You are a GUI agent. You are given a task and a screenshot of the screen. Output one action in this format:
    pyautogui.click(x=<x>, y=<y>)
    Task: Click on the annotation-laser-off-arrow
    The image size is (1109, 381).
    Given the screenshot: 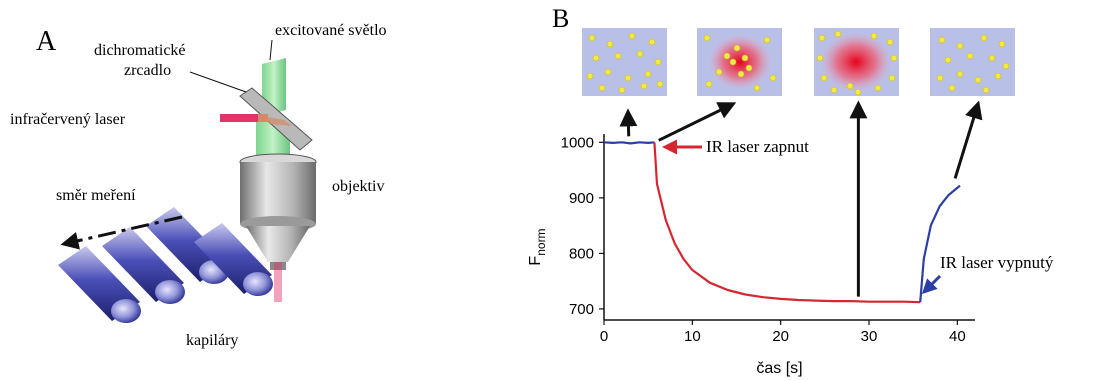 What is the action you would take?
    pyautogui.click(x=931, y=284)
    